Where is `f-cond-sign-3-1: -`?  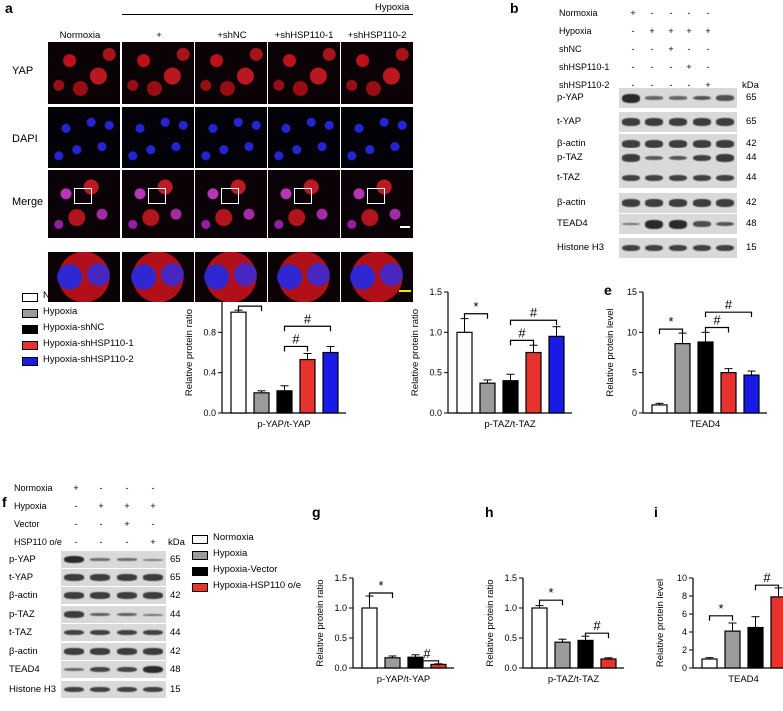
f-cond-sign-3-1: - is located at coordinates (76, 524).